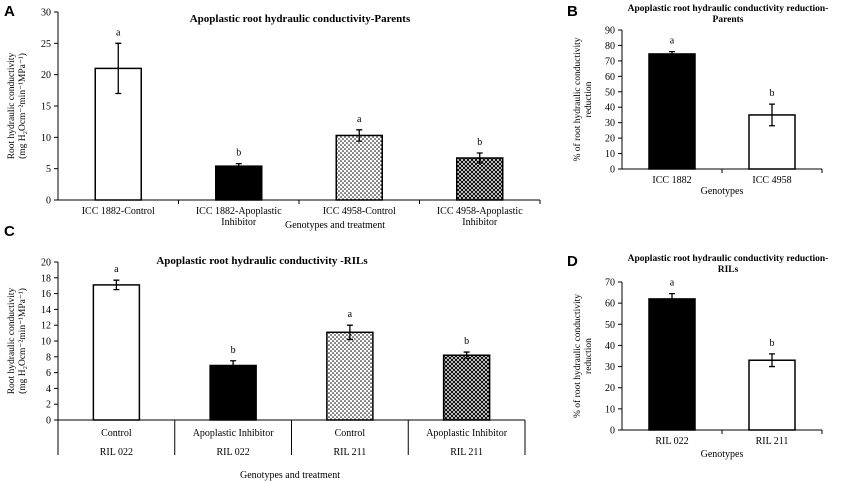 This screenshot has height=483, width=856. I want to click on x-tick-label-b: ICC 4958, so click(771, 180).